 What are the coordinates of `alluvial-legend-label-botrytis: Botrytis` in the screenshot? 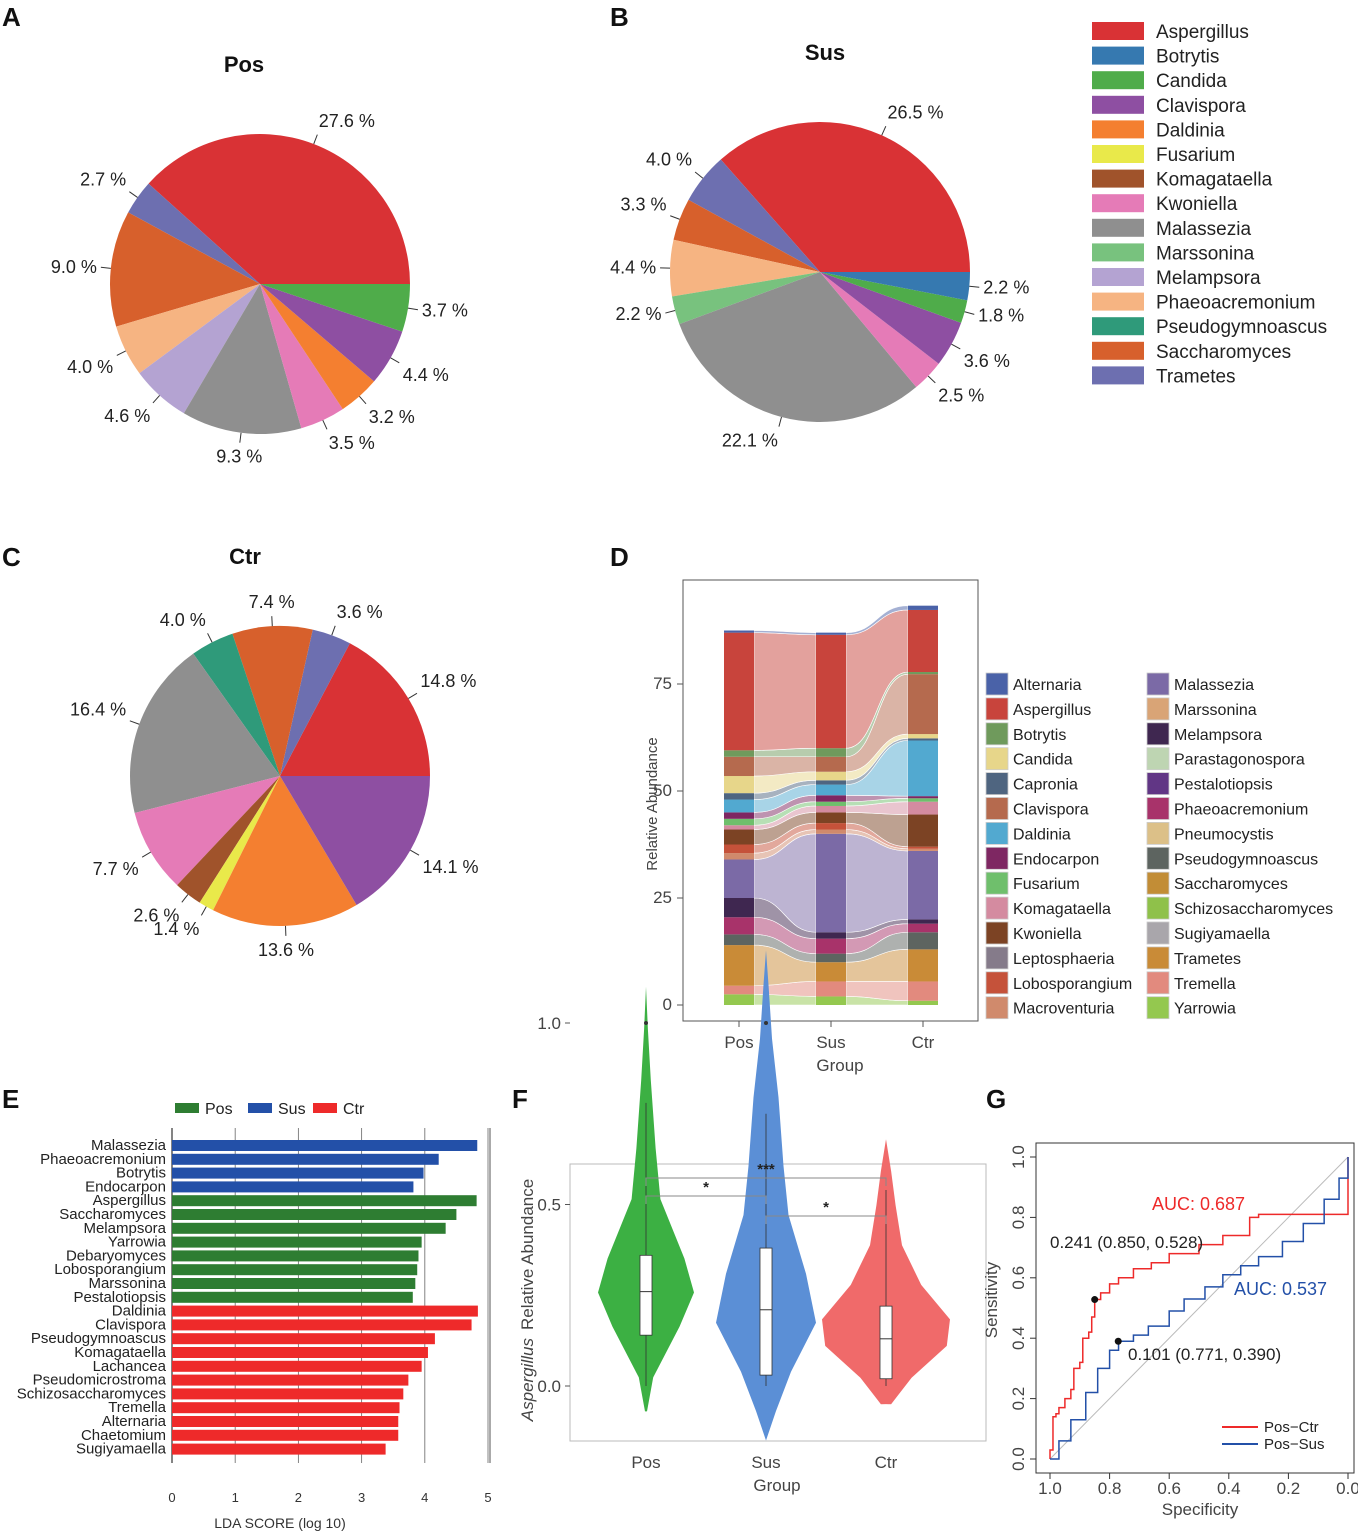 It's located at (1039, 735).